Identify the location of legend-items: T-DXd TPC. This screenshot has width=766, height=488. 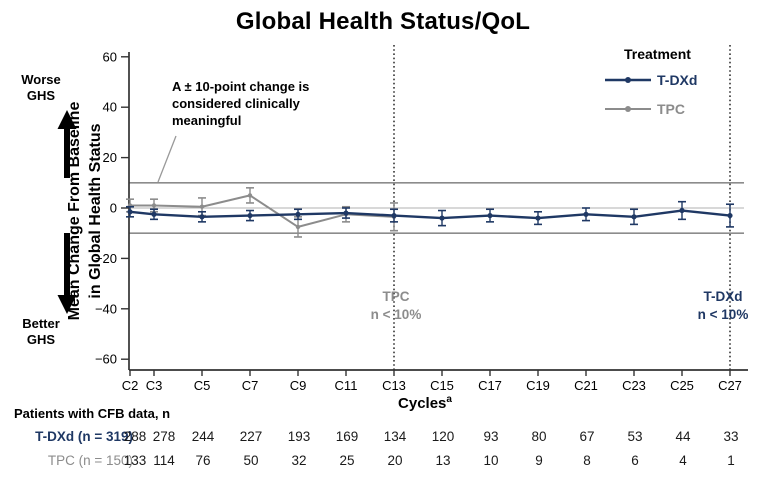
(679, 94).